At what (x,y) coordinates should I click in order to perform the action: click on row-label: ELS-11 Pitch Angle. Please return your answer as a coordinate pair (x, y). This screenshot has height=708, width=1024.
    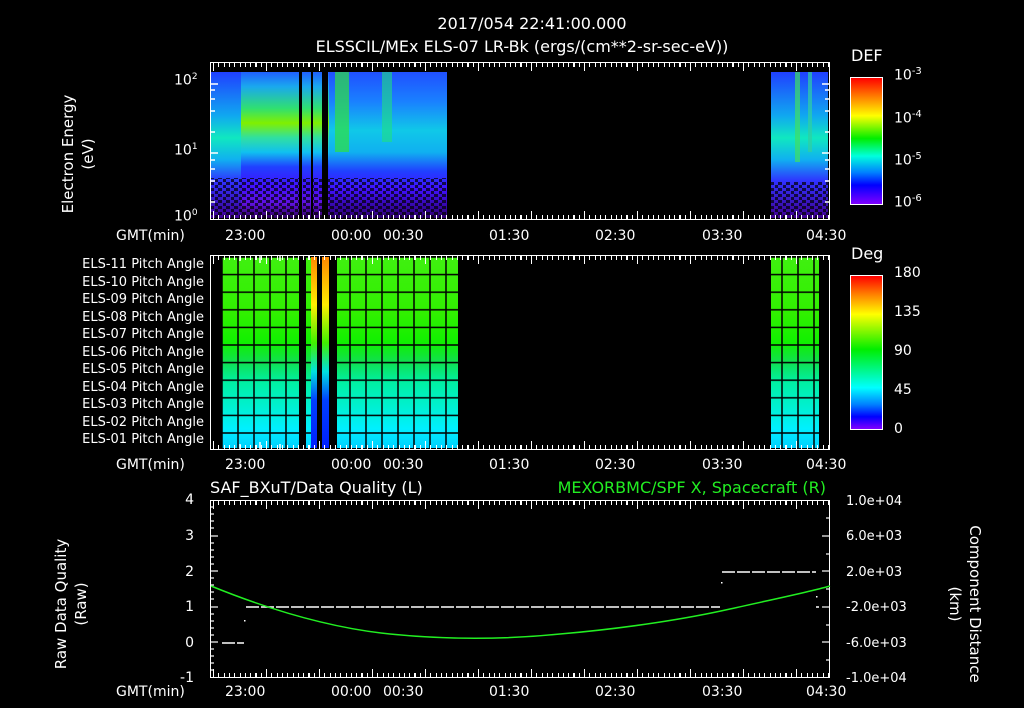
    Looking at the image, I should click on (143, 264).